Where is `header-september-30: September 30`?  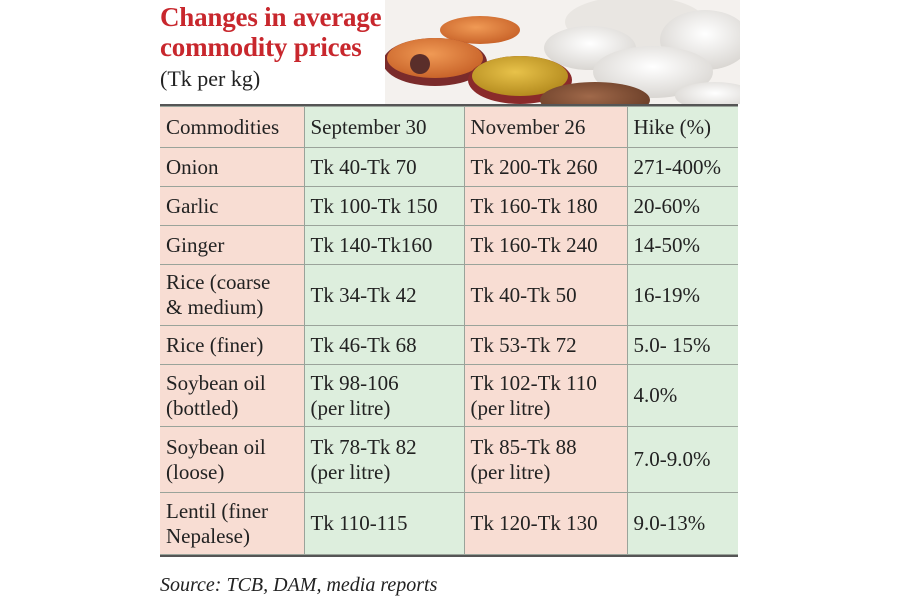
header-september-30: September 30 is located at coordinates (384, 127).